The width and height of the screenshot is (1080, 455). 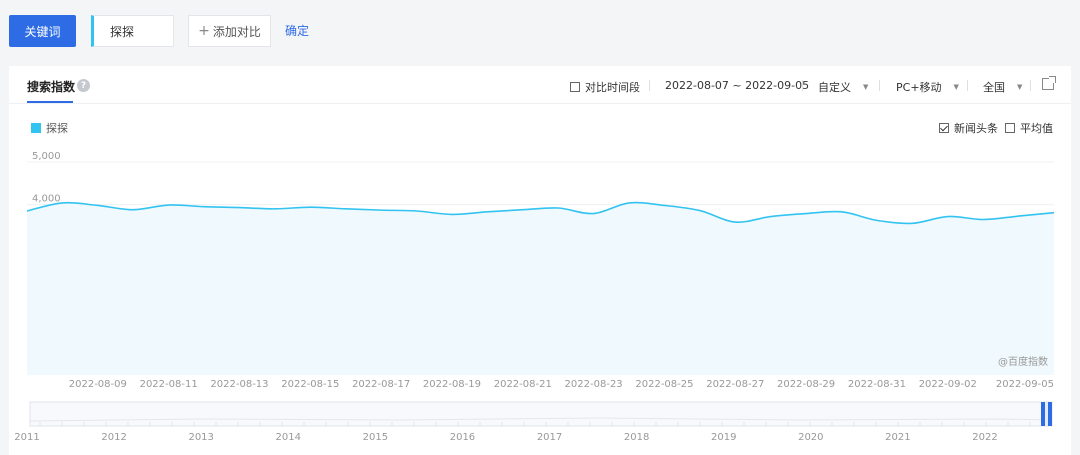 What do you see at coordinates (381, 384) in the screenshot?
I see `x-tick-label: 2022-08-17` at bounding box center [381, 384].